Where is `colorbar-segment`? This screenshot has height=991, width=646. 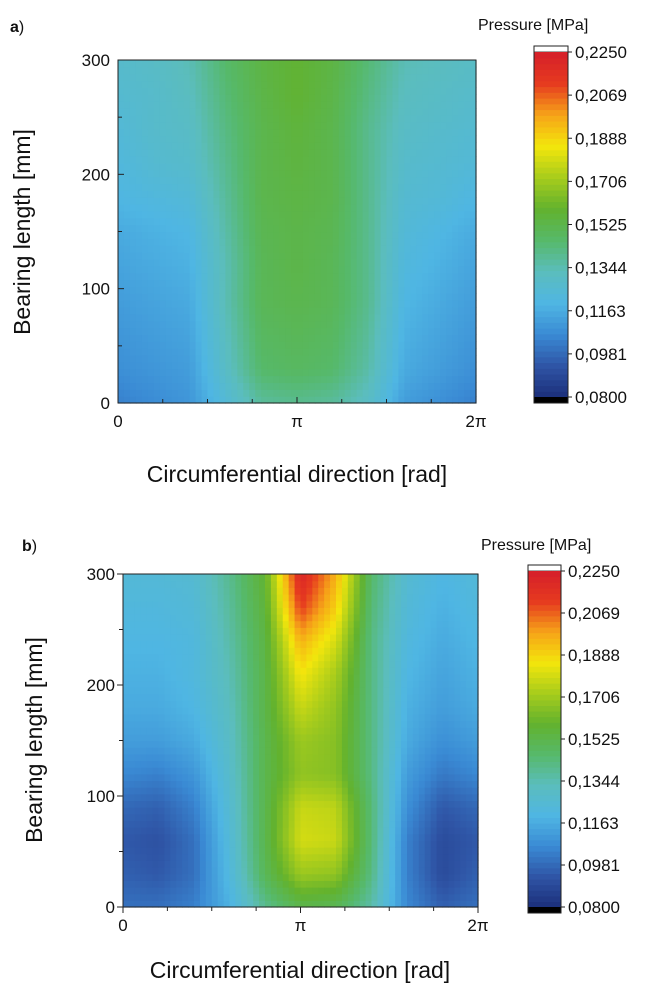 colorbar-segment is located at coordinates (551, 72).